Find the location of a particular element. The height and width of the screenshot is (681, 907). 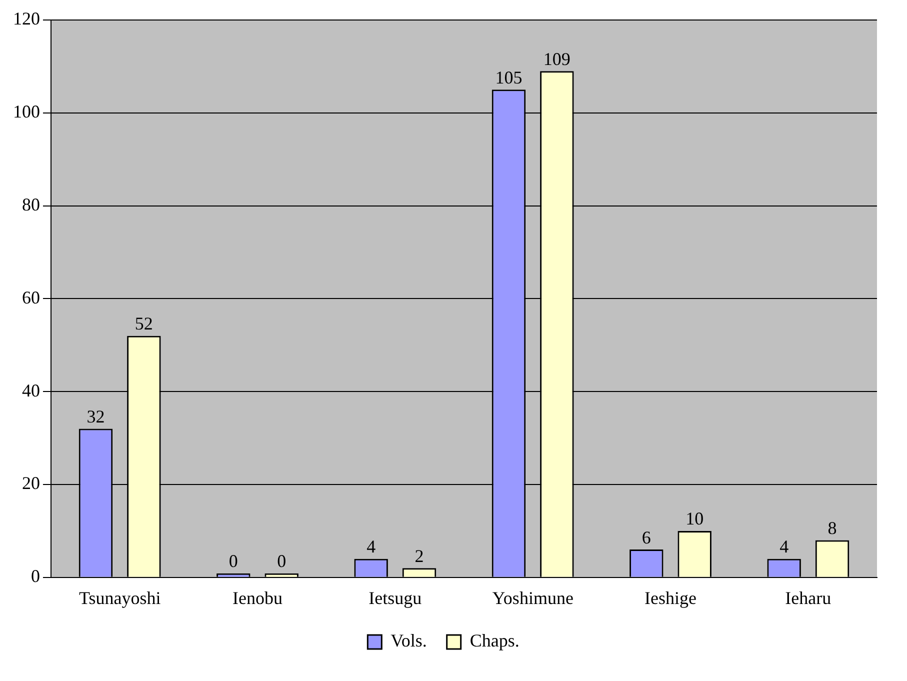

y-tick-label: 40 is located at coordinates (31, 390).